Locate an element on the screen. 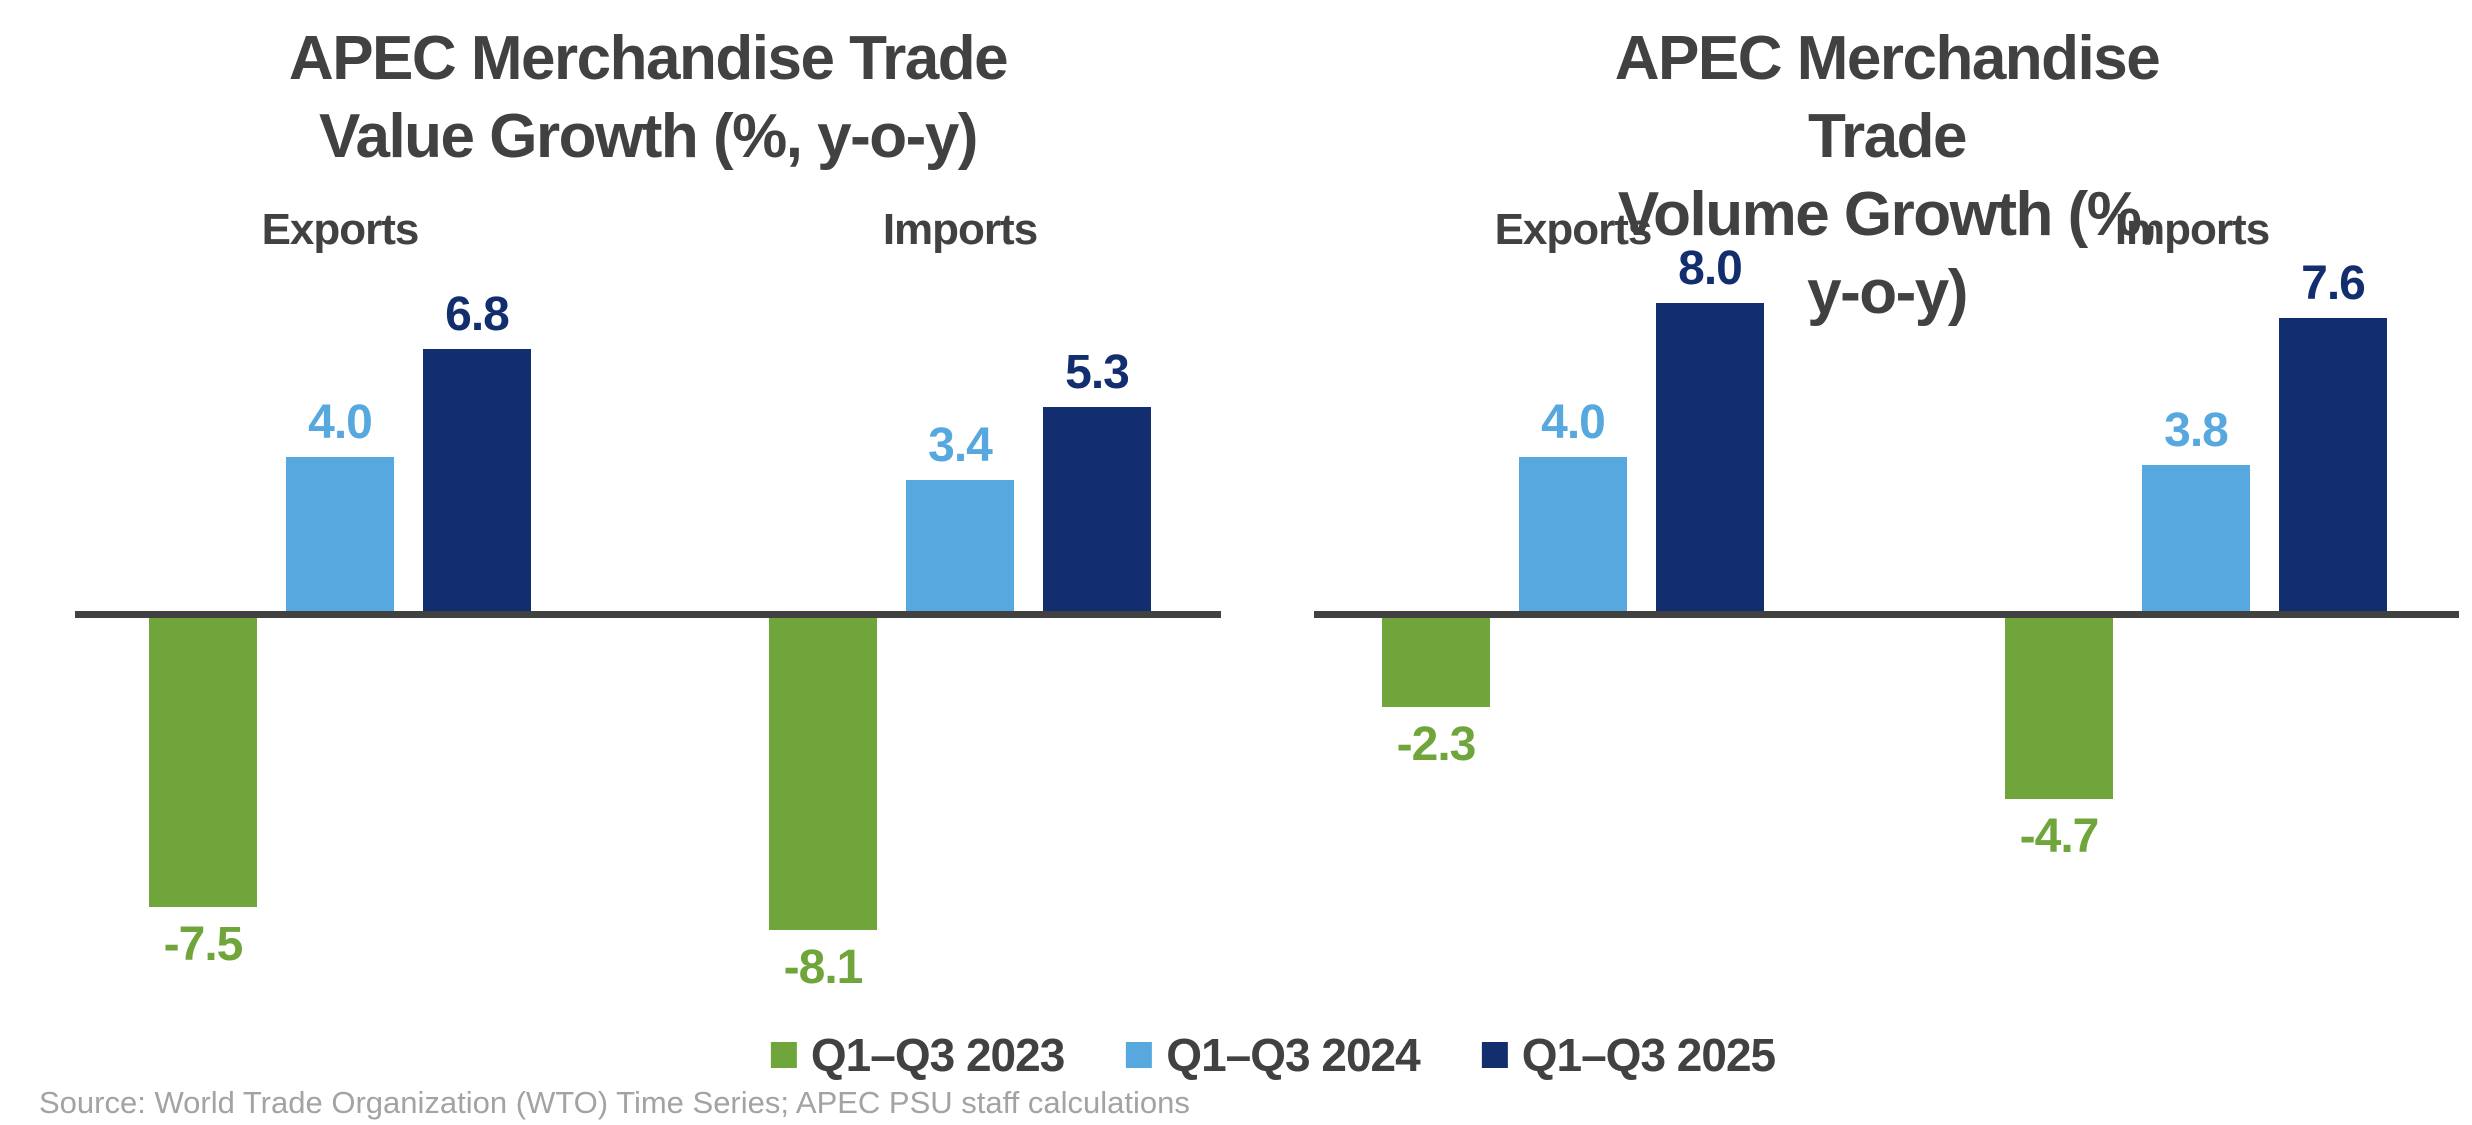 The height and width of the screenshot is (1125, 2472). legend-label: Q1–Q3 2025 is located at coordinates (1648, 1055).